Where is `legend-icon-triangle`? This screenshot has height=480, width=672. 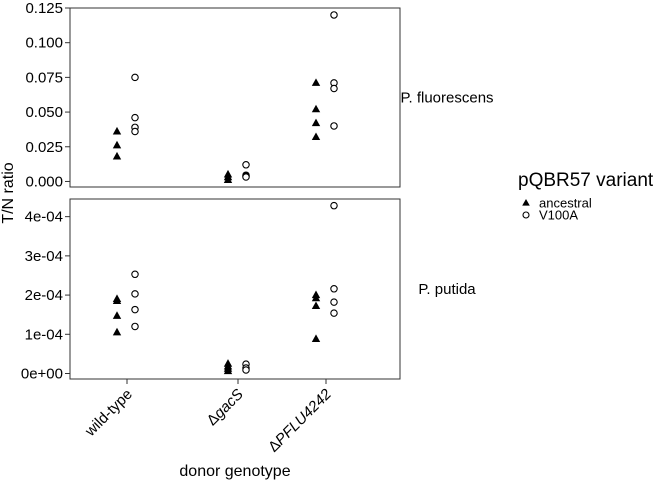 legend-icon-triangle is located at coordinates (526, 202).